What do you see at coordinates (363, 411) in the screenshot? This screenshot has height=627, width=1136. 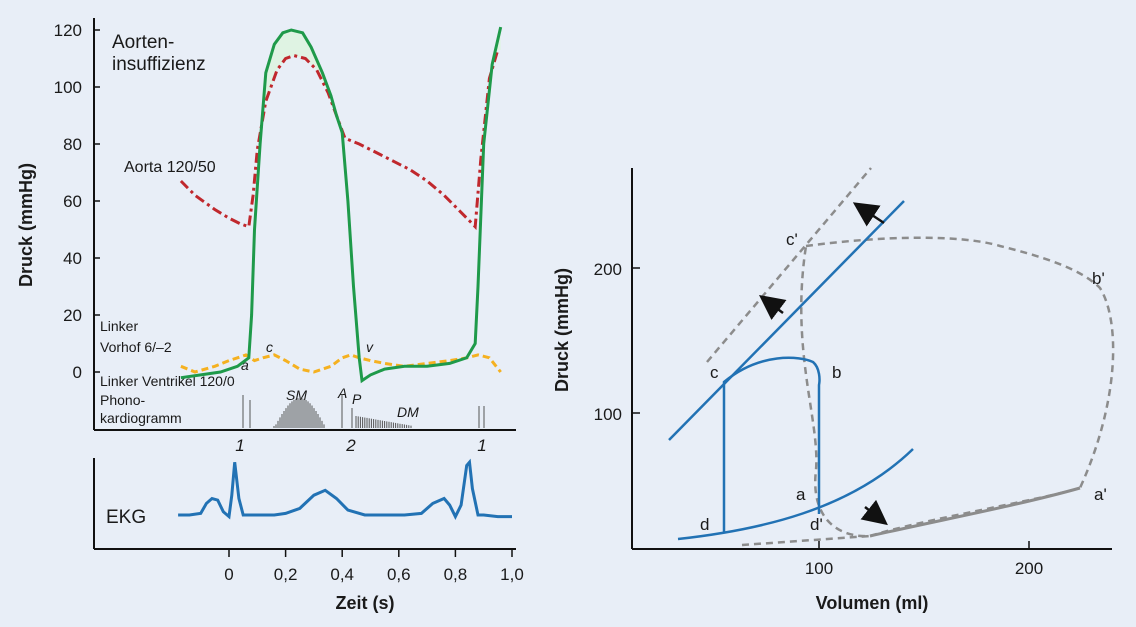 I see `phonocardiogram` at bounding box center [363, 411].